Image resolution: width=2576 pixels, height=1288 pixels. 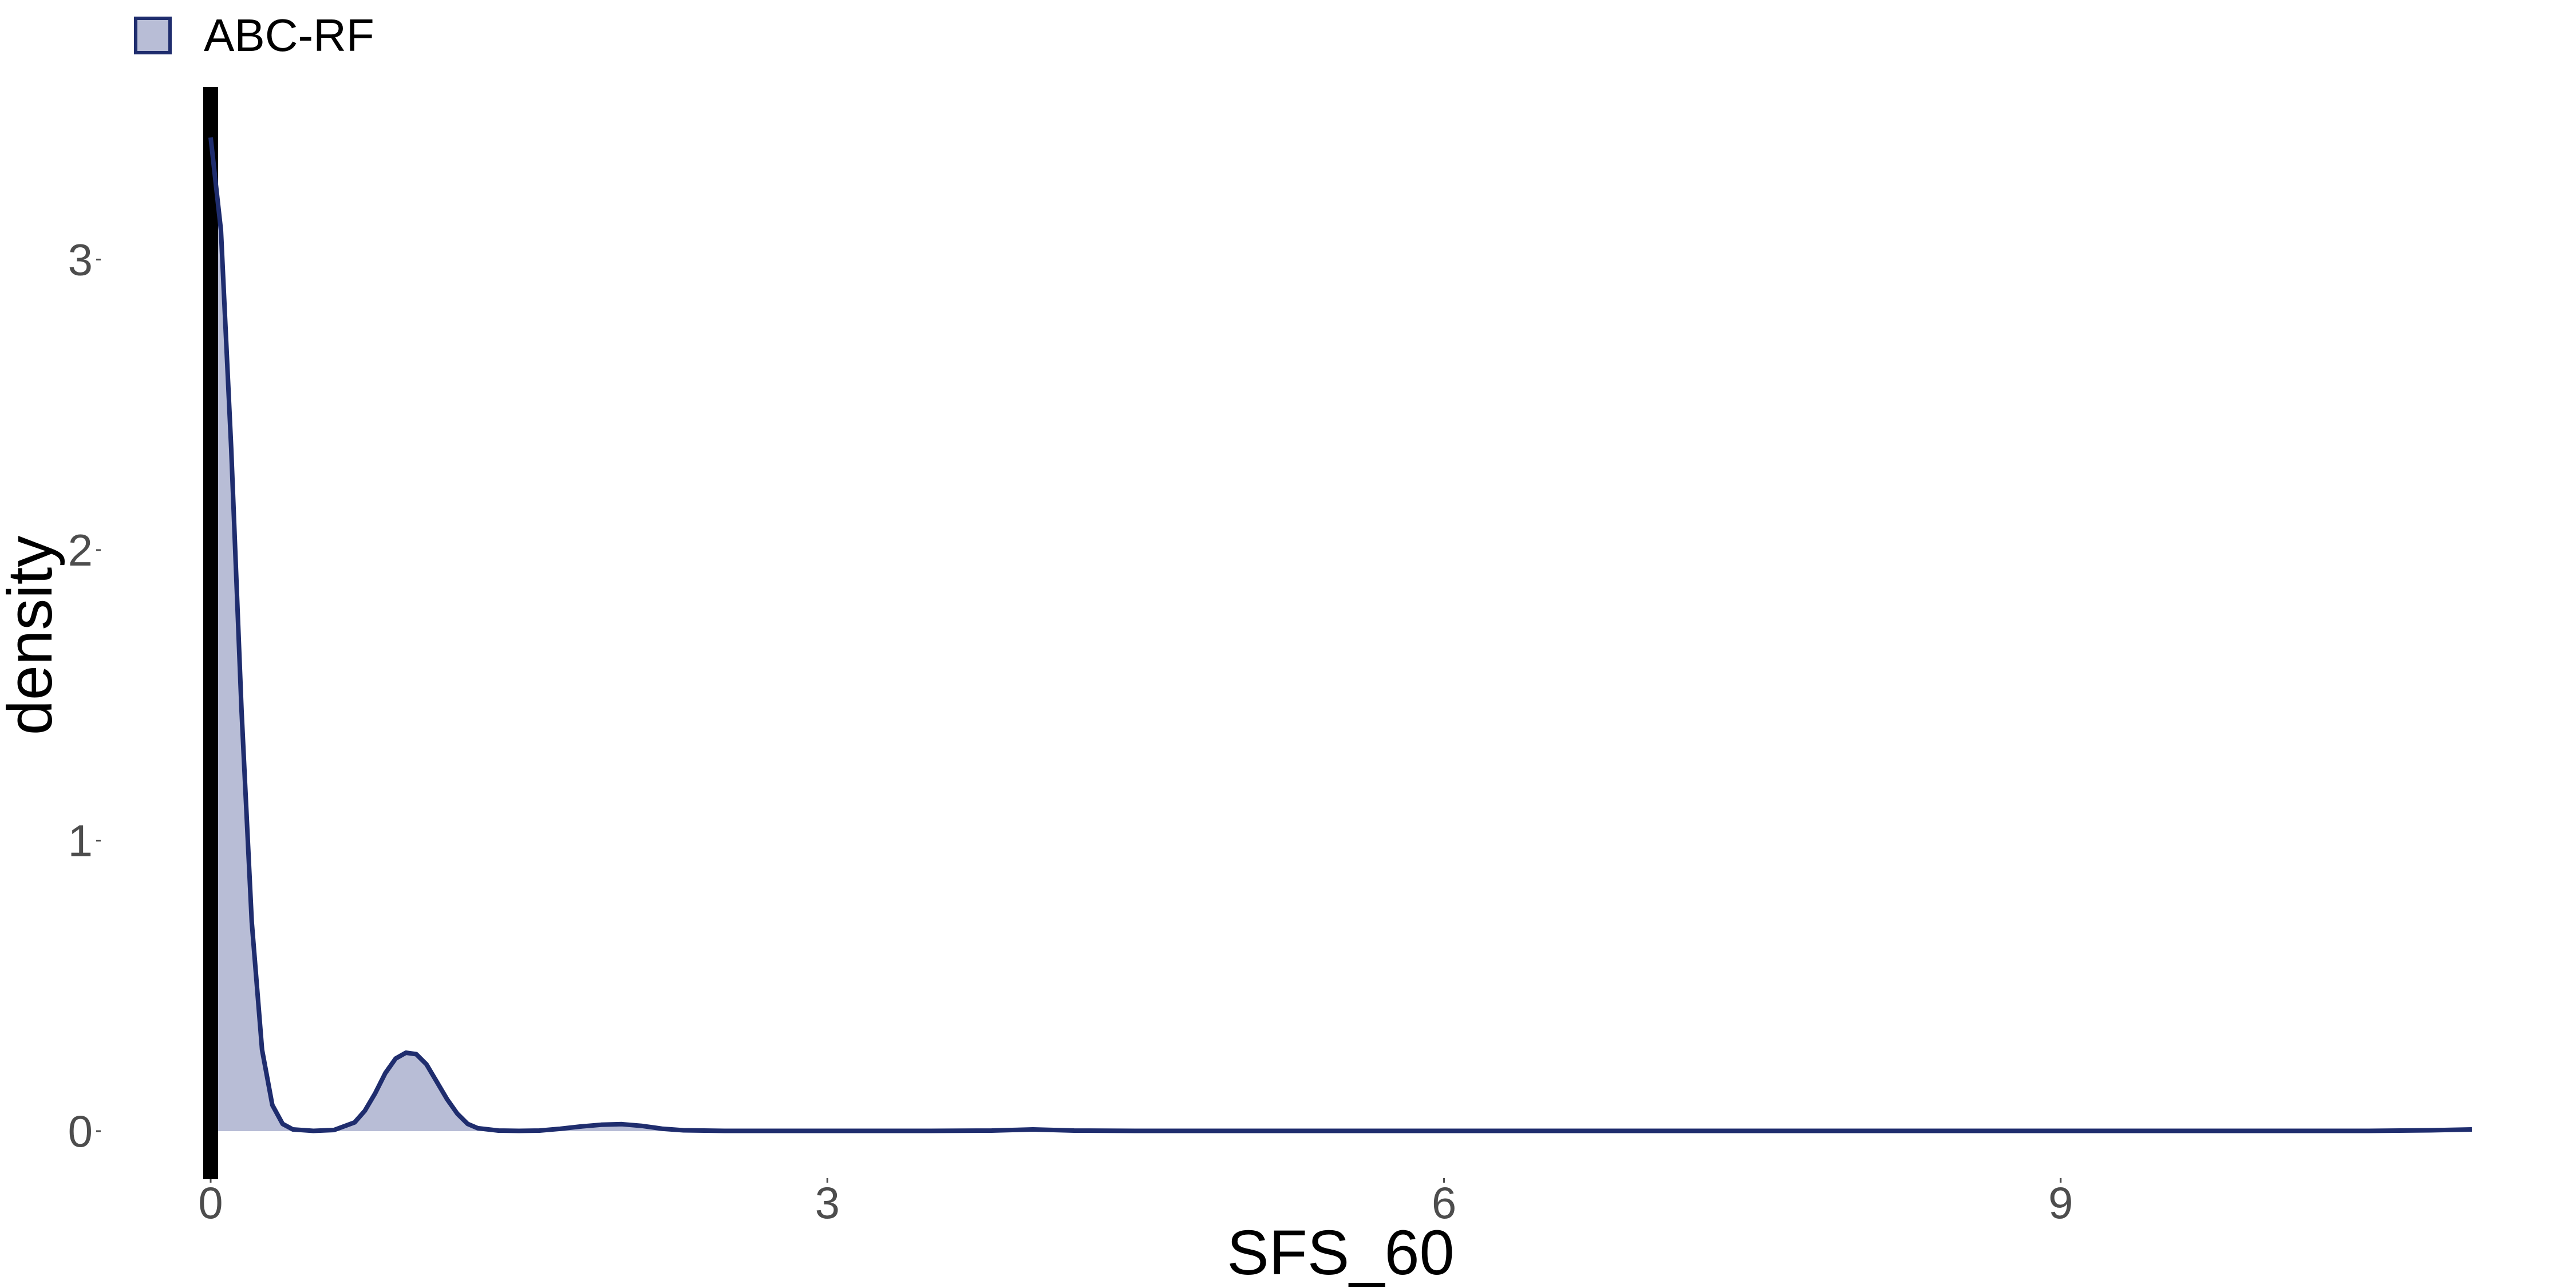 What do you see at coordinates (32, 636) in the screenshot?
I see `y-axis-title: density` at bounding box center [32, 636].